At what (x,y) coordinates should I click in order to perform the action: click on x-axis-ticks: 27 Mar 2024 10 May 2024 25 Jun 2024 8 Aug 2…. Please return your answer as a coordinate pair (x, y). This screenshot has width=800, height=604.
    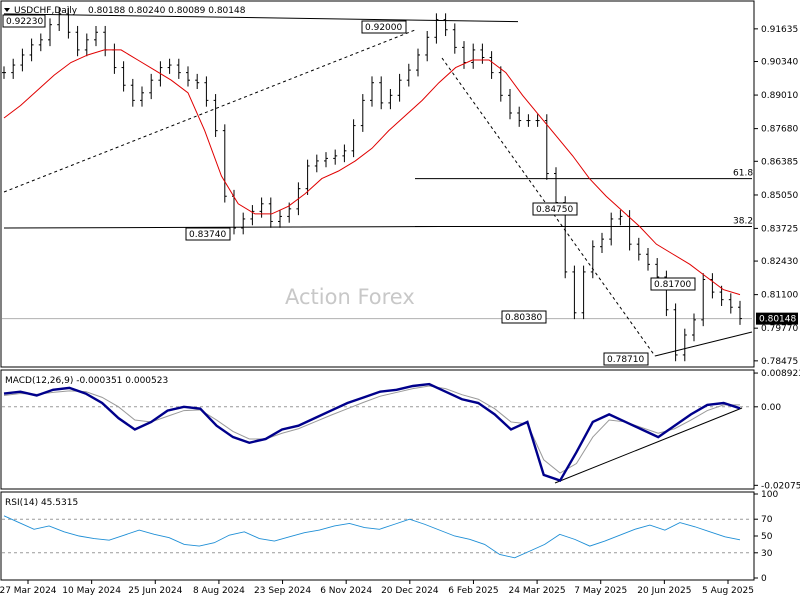
    Looking at the image, I should click on (377, 588).